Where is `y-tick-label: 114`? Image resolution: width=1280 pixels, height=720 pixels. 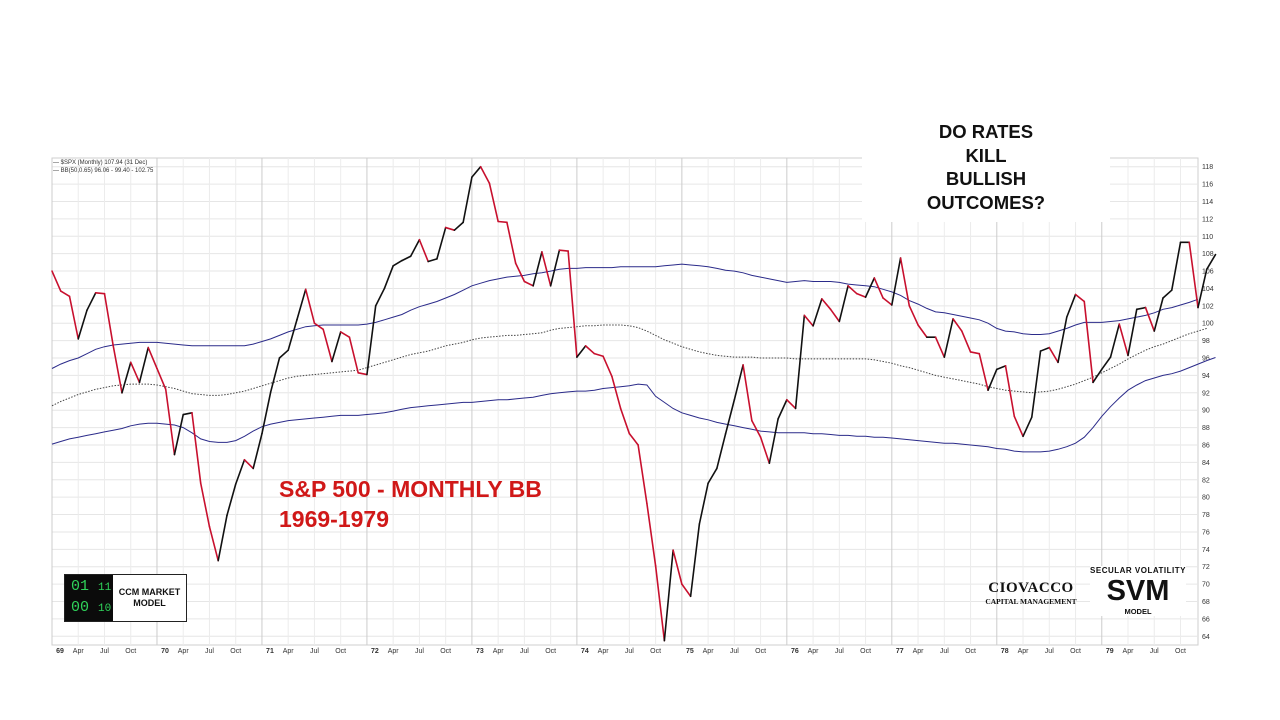
y-tick-label: 114 is located at coordinates (1207, 202).